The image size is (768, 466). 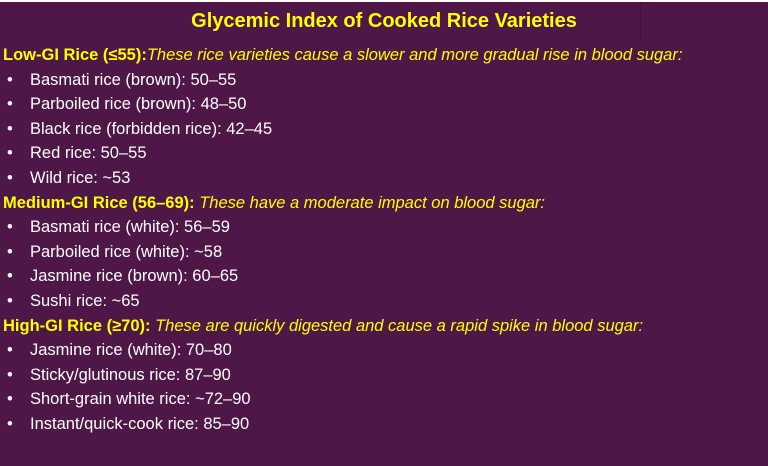 What do you see at coordinates (130, 227) in the screenshot?
I see `item-text: Basmati rice (white): 56–59` at bounding box center [130, 227].